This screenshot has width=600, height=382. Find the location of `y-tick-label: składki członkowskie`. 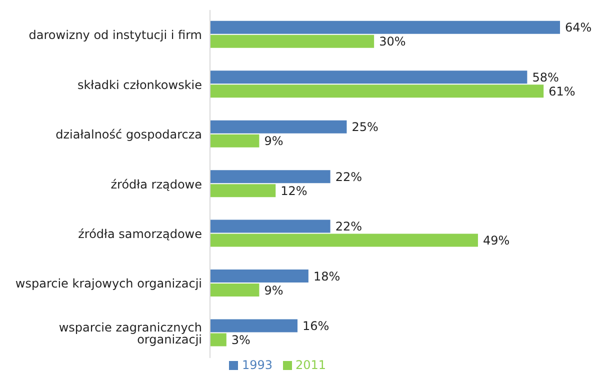

y-tick-label: składki członkowskie is located at coordinates (139, 85).